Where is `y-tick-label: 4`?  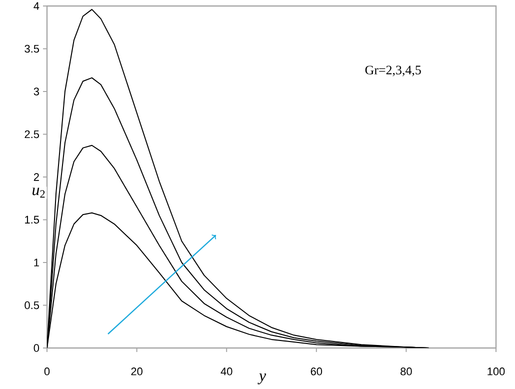 y-tick-label: 4 is located at coordinates (37, 6).